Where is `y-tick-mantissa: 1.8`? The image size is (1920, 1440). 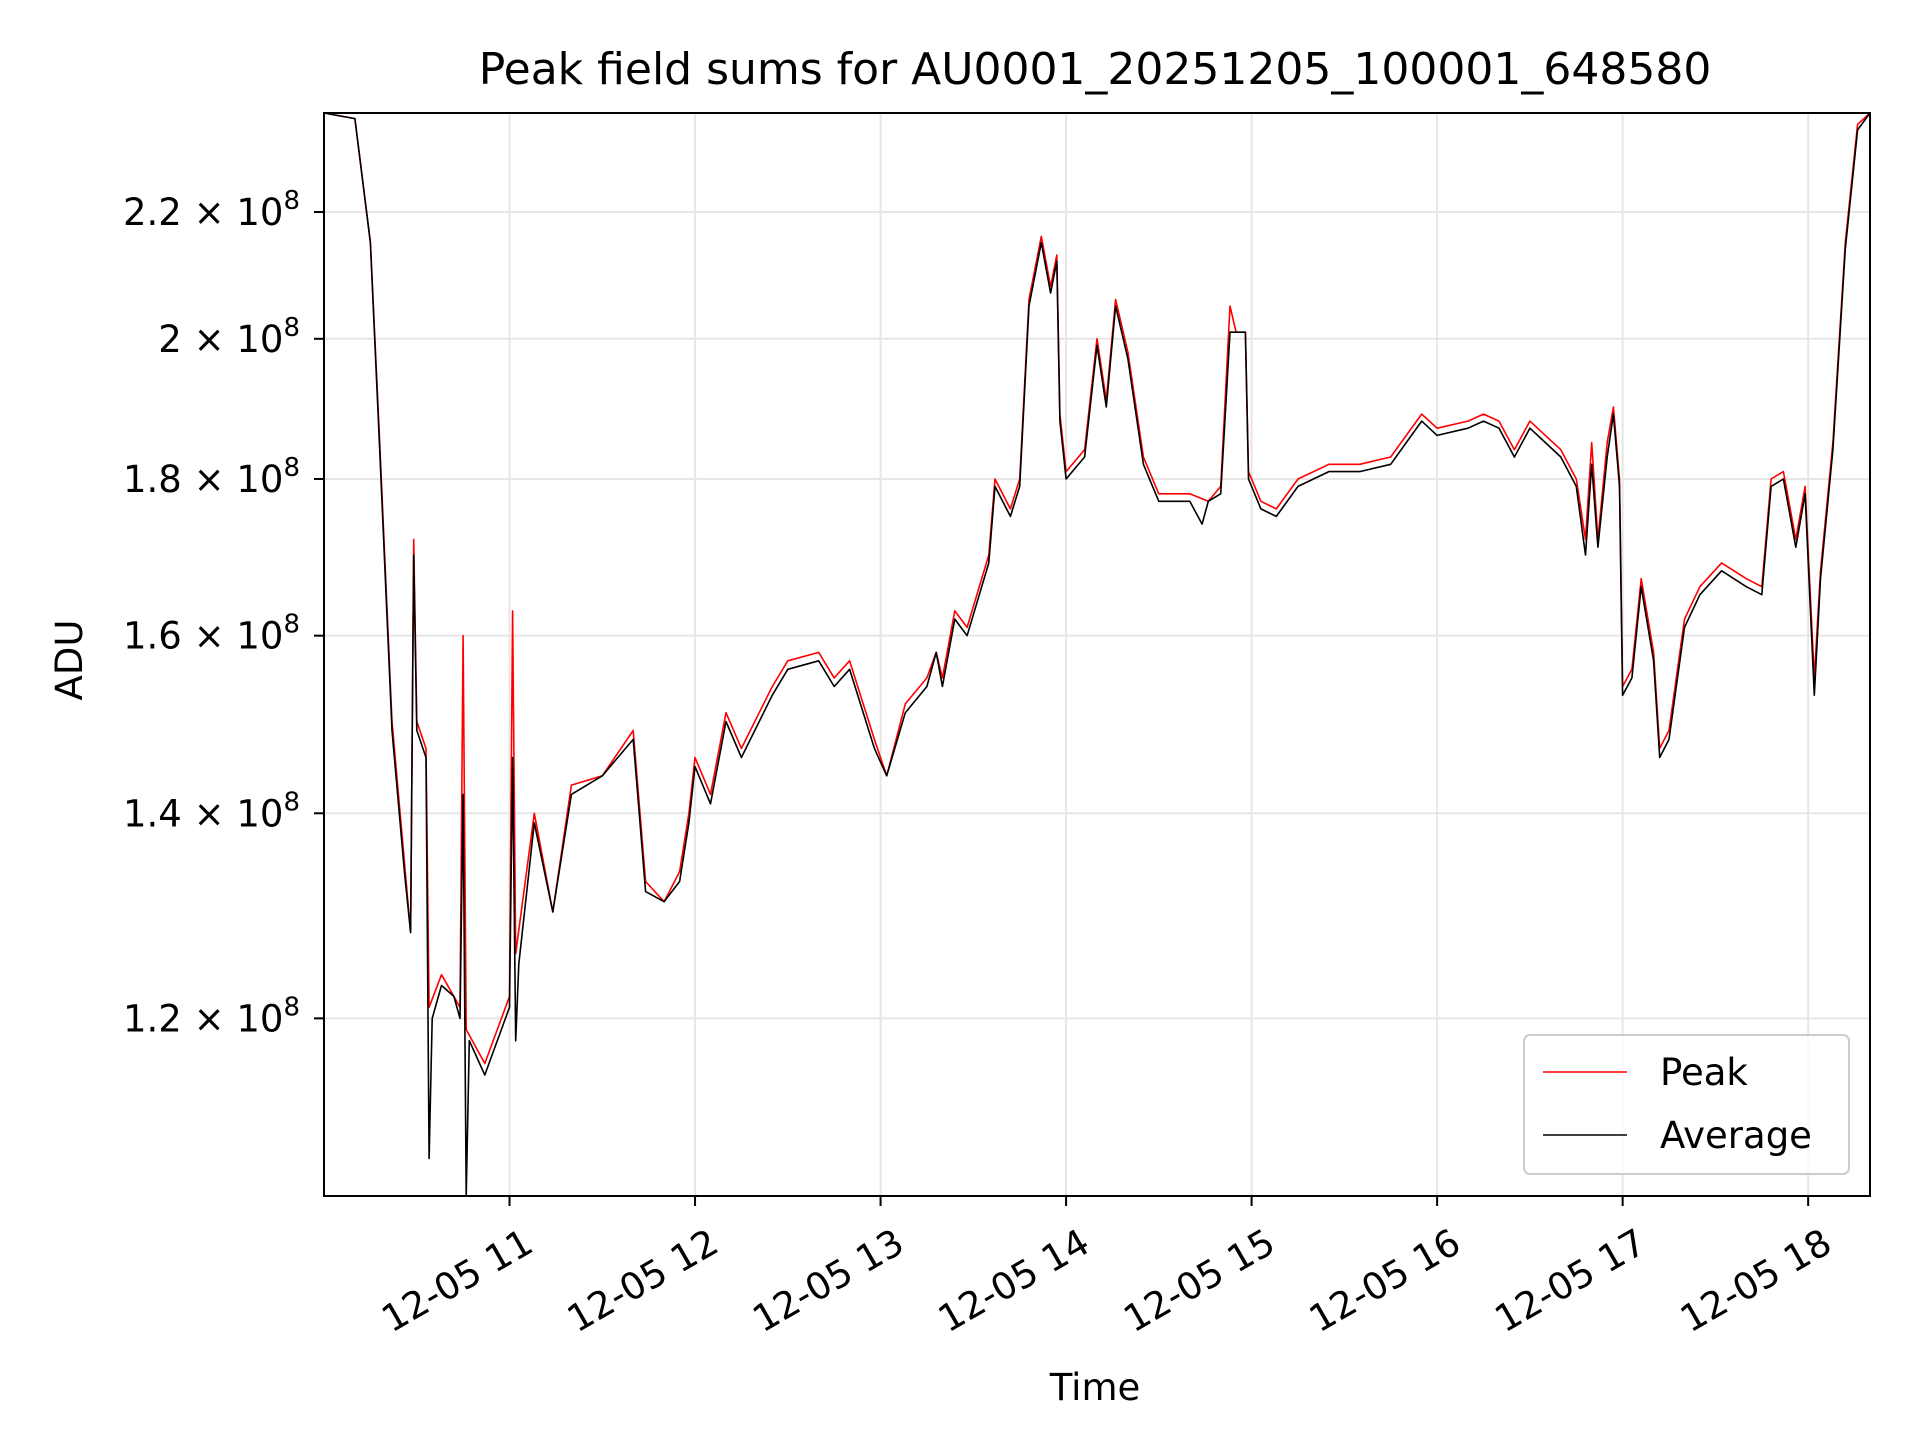
y-tick-mantissa: 1.8 is located at coordinates (152, 479).